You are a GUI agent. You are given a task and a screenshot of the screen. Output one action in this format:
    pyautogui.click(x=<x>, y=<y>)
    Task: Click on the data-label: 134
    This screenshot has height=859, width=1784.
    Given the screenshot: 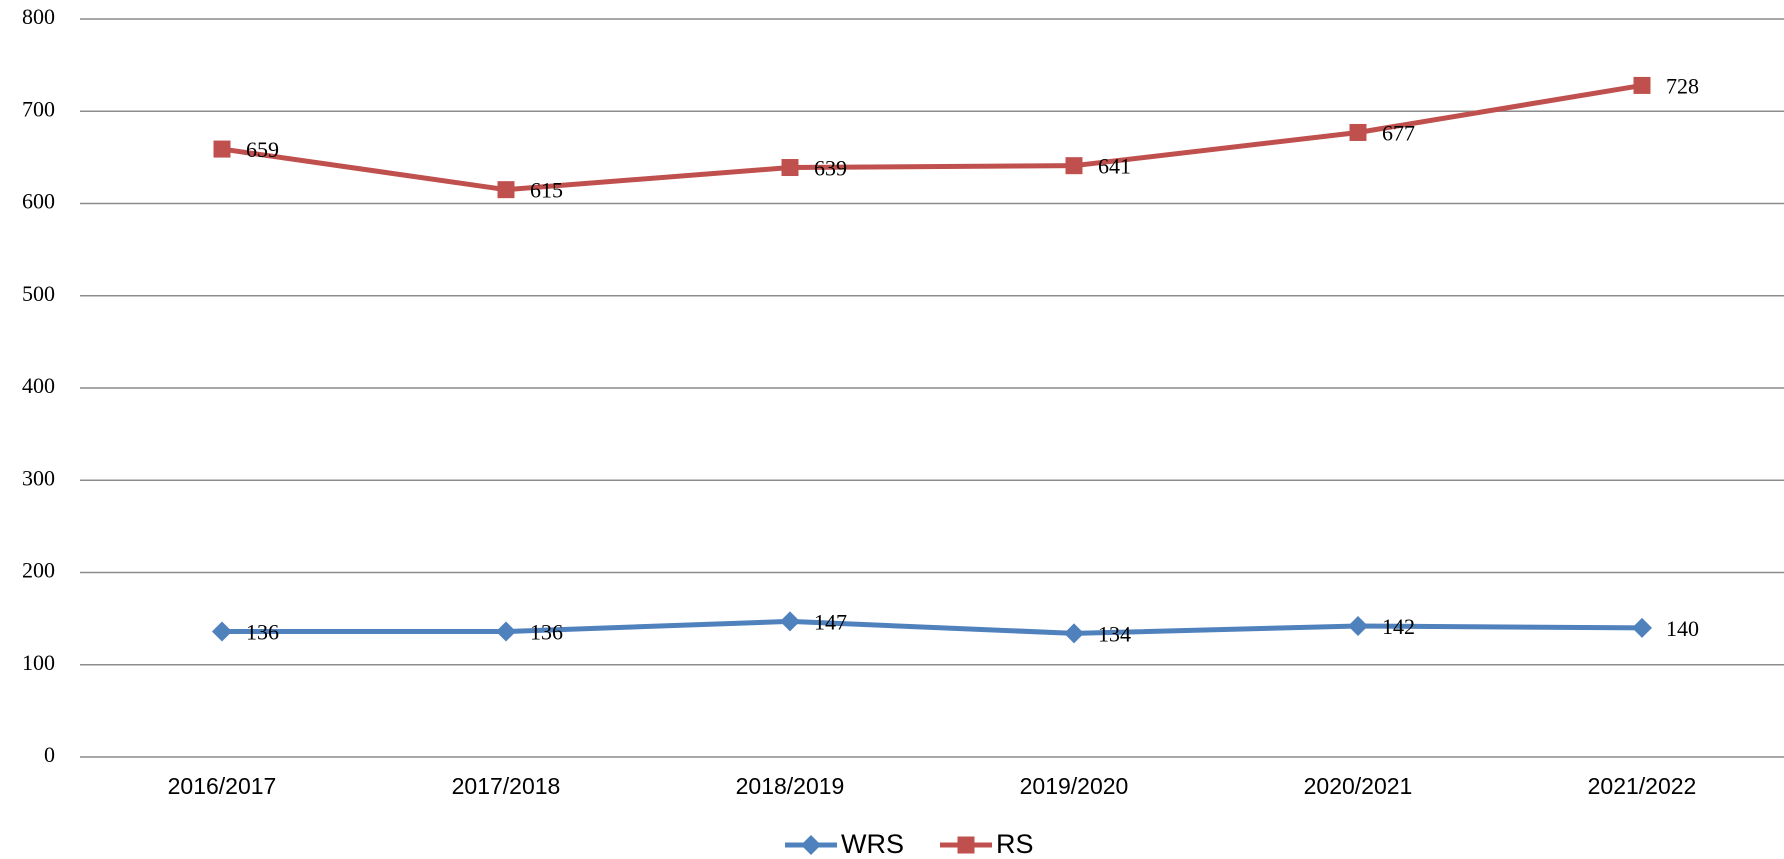 What is the action you would take?
    pyautogui.click(x=1114, y=633)
    